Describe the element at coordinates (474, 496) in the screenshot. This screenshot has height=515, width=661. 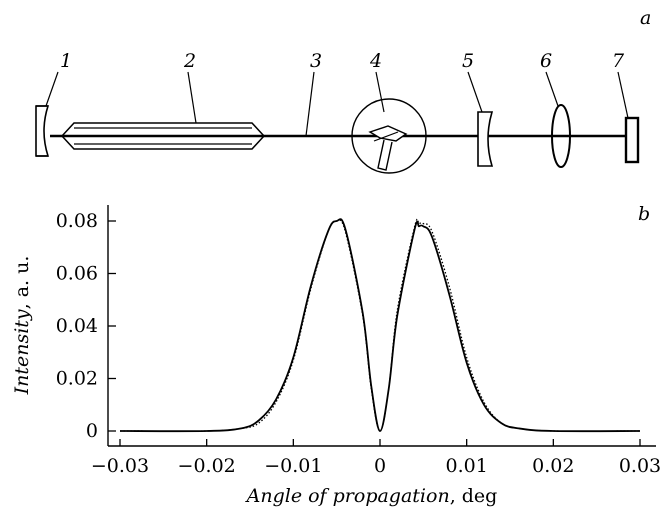
I see `x-axis-title-unit: , deg` at that location.